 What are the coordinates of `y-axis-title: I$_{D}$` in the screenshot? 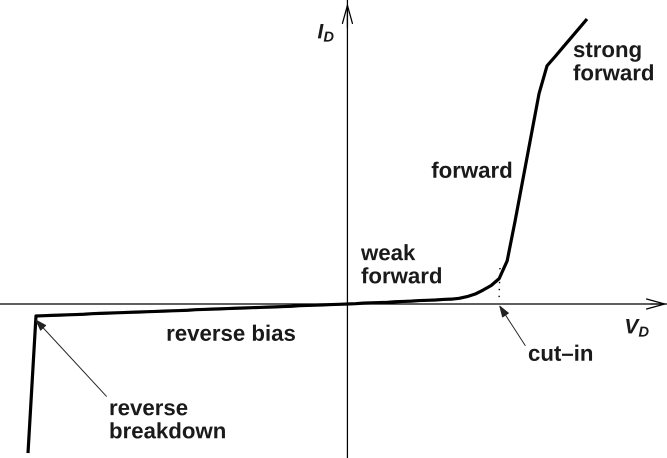 It's located at (326, 33).